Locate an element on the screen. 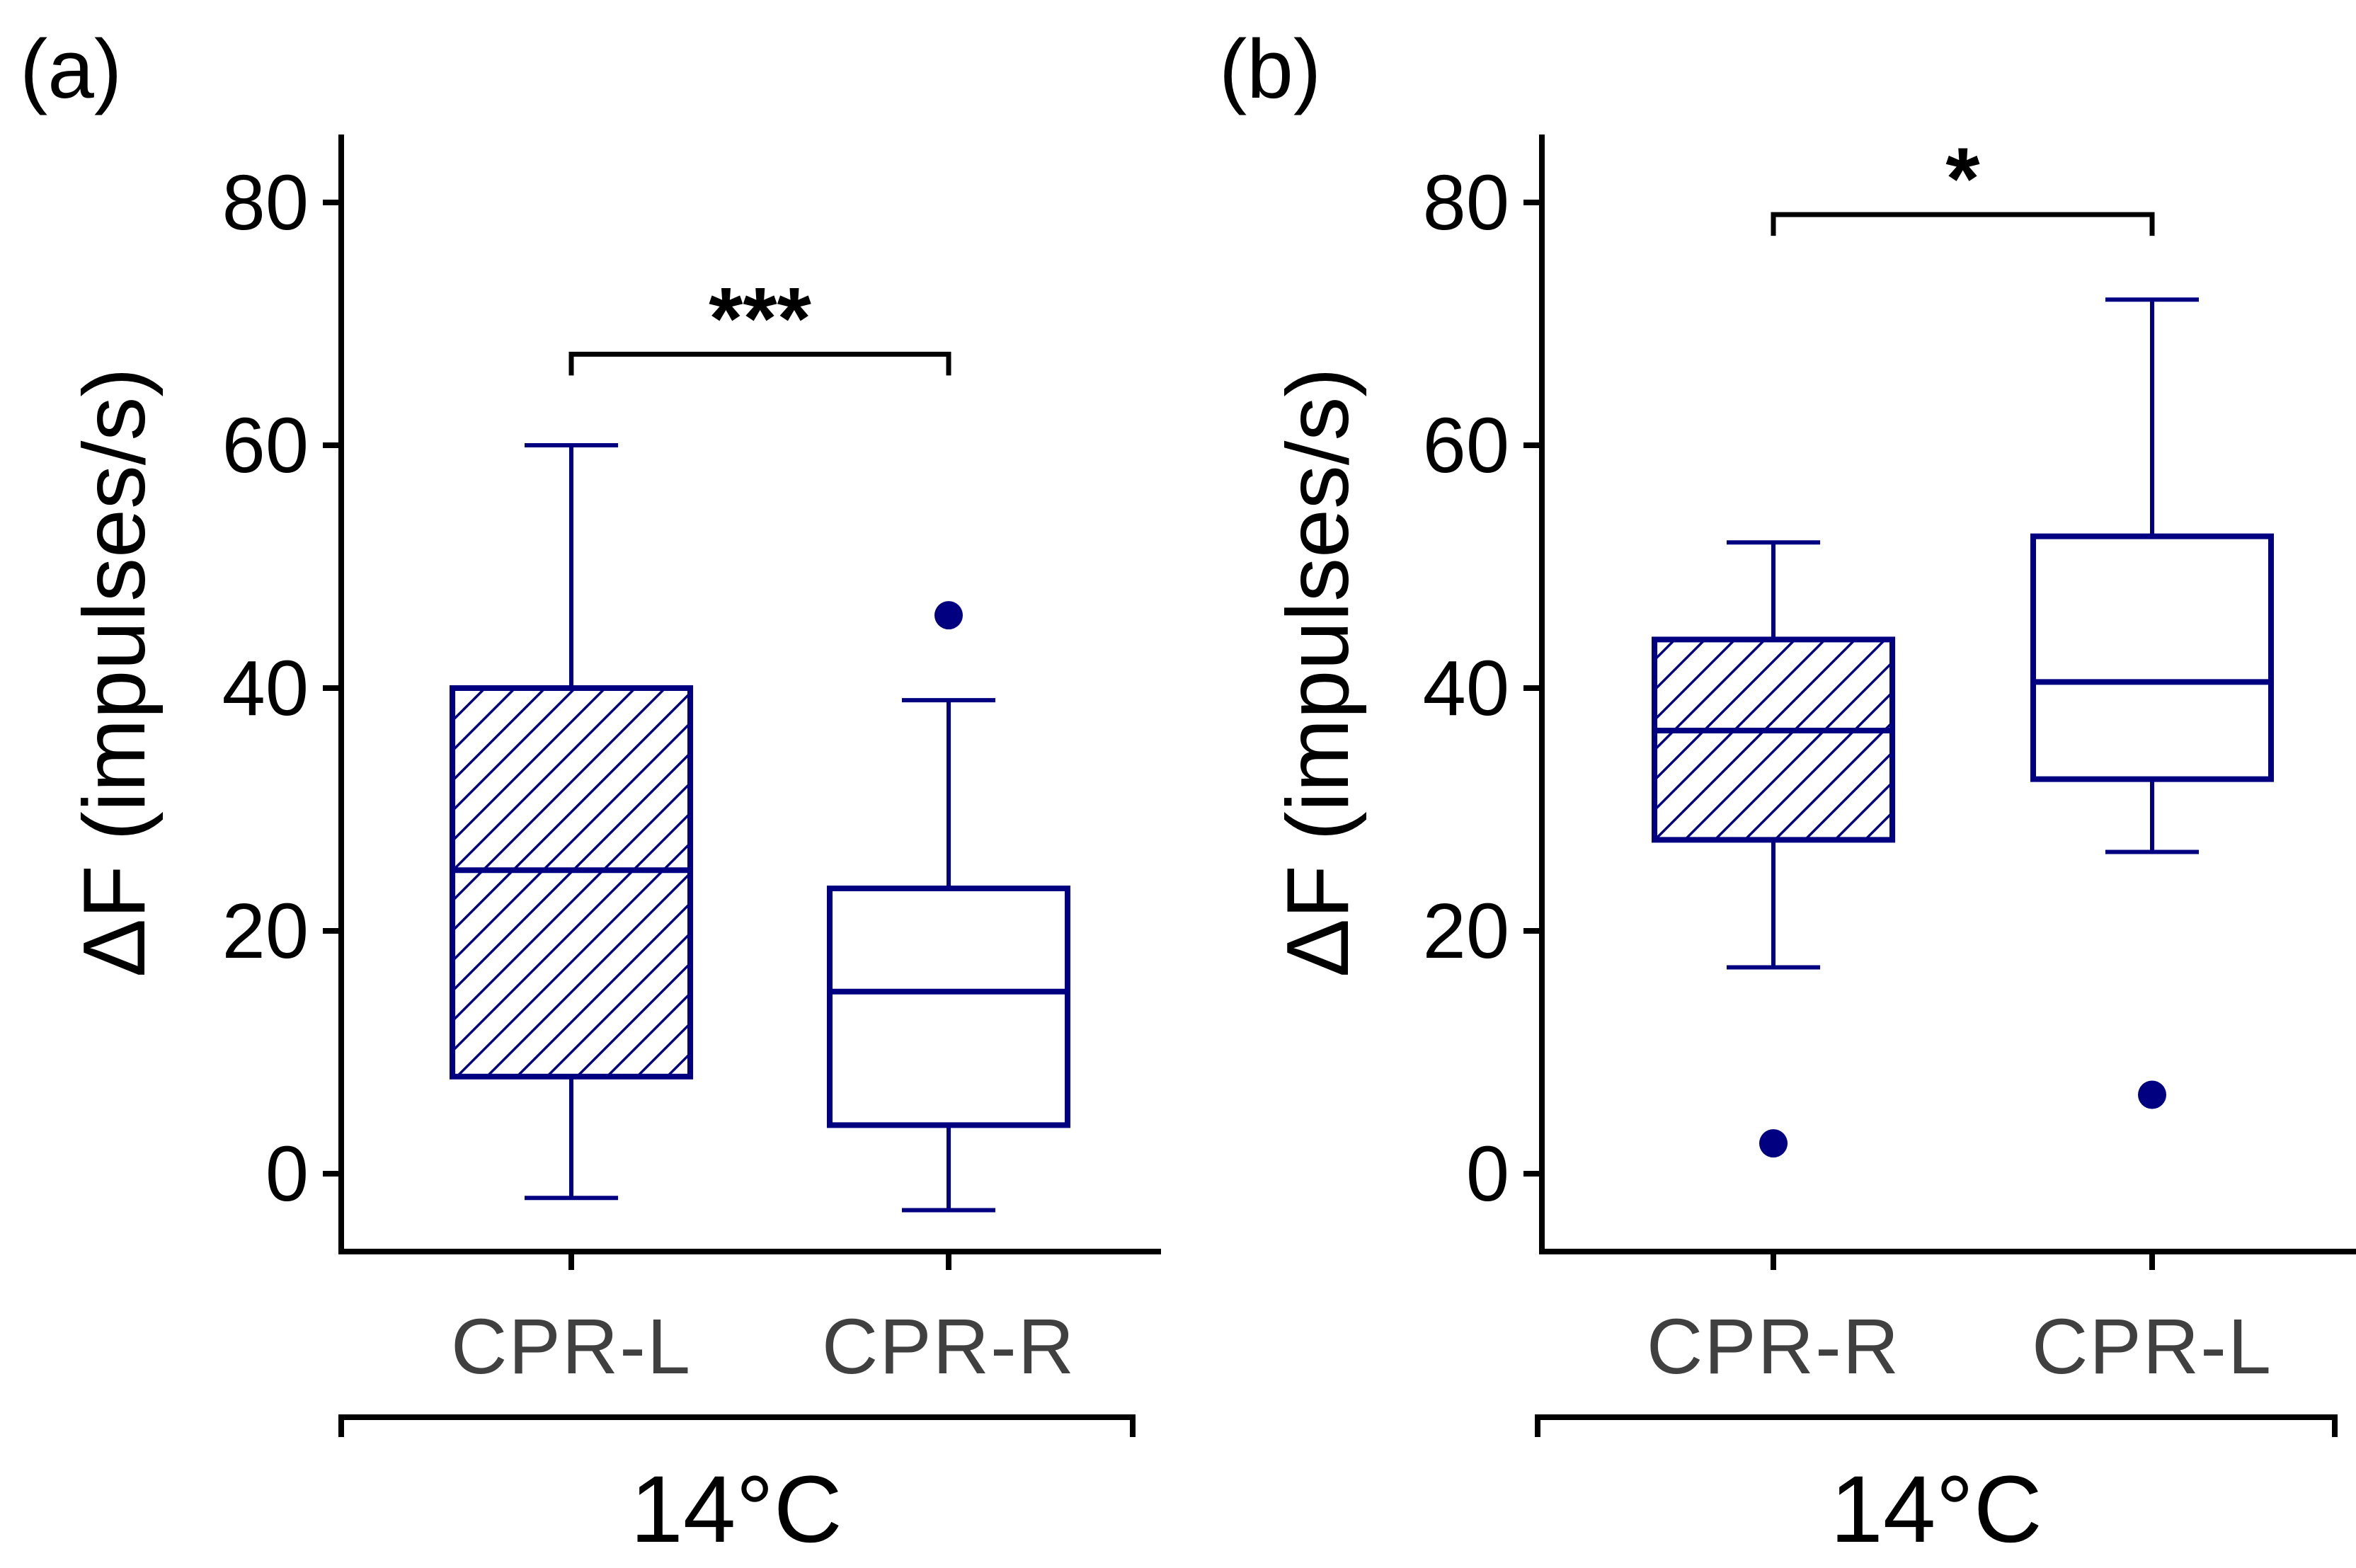 The image size is (2356, 1568). panel-b-y-tick-label: 60 is located at coordinates (1466, 446).